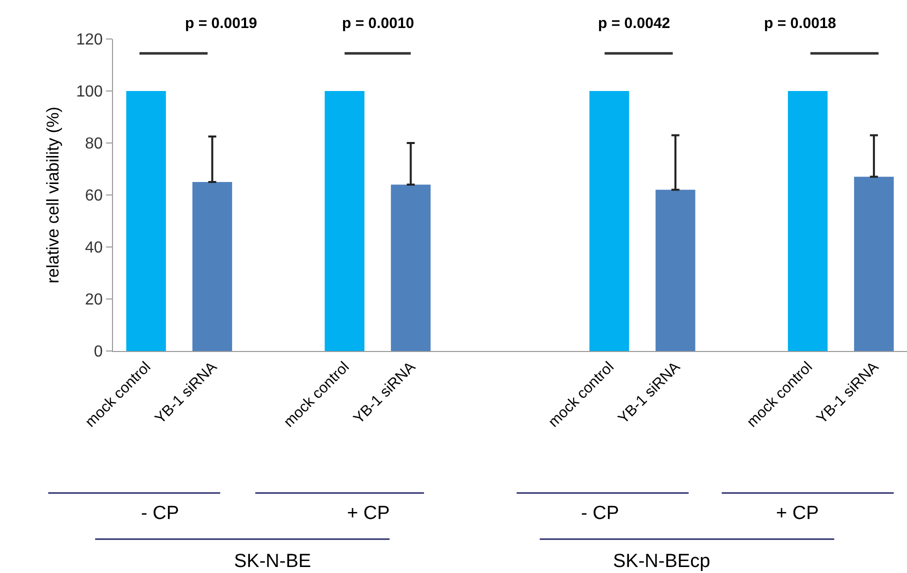 The image size is (907, 573). Describe the element at coordinates (94, 248) in the screenshot. I see `y-tick-label: 40` at that location.